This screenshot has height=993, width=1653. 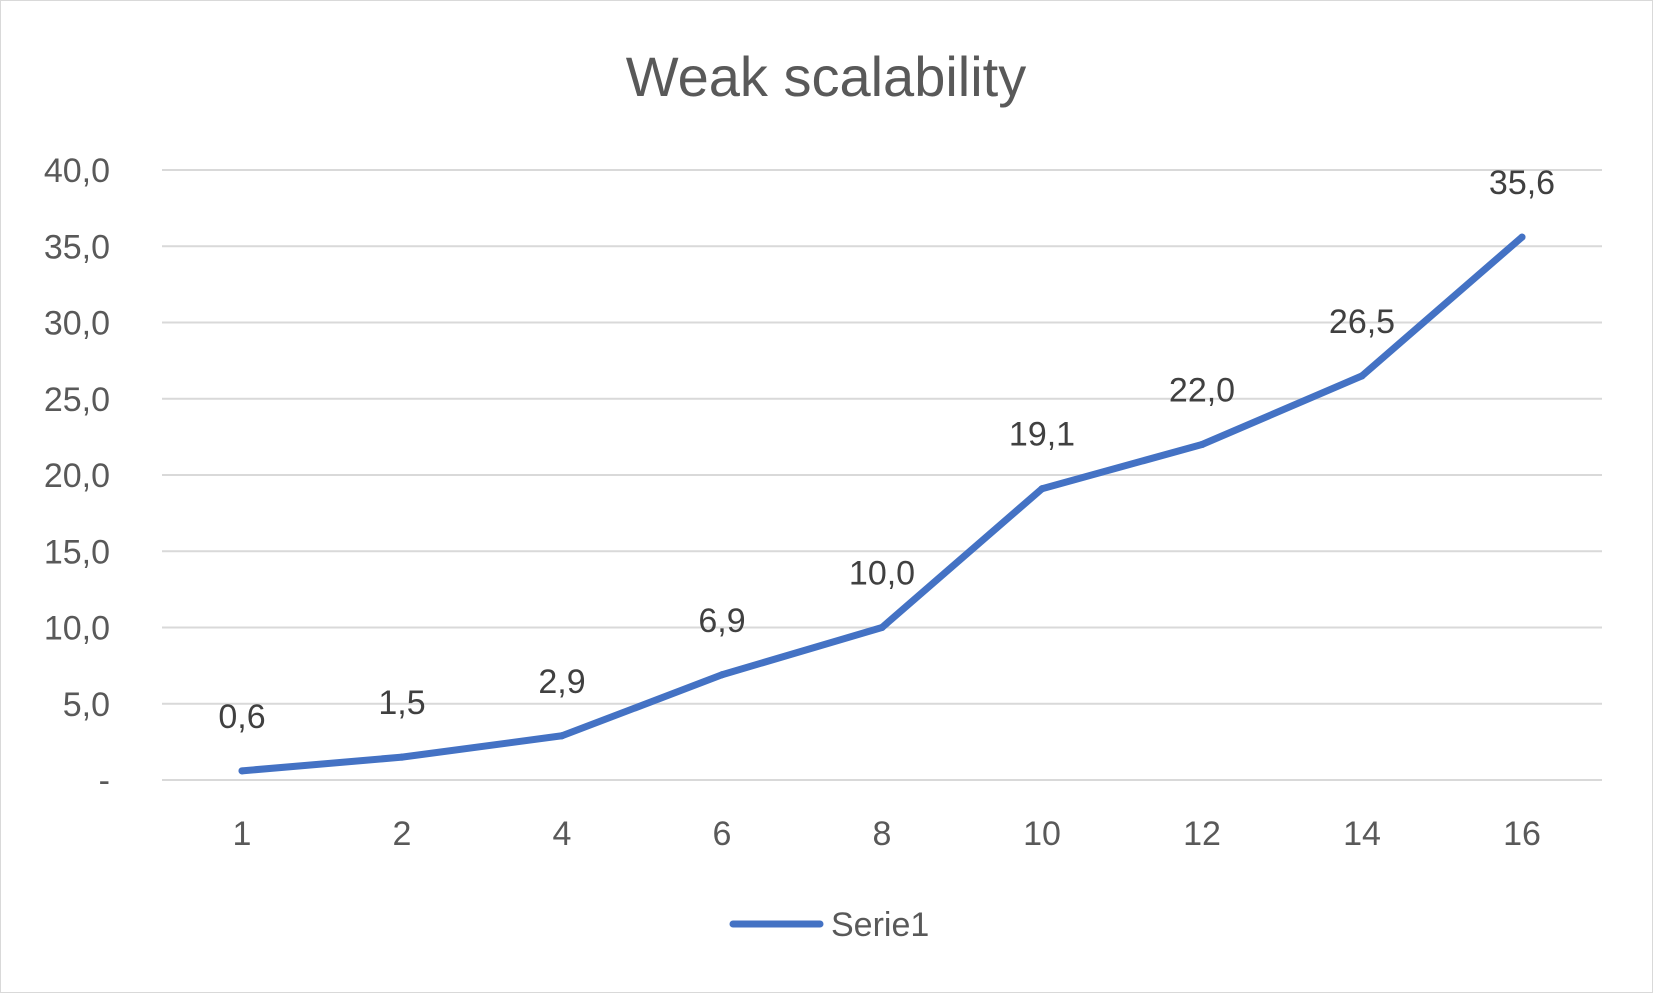 I want to click on y-axis-ticks: - 5,0 10,0 15,0 20,0 25,0 30,0 35,0 40,0, so click(x=77, y=476).